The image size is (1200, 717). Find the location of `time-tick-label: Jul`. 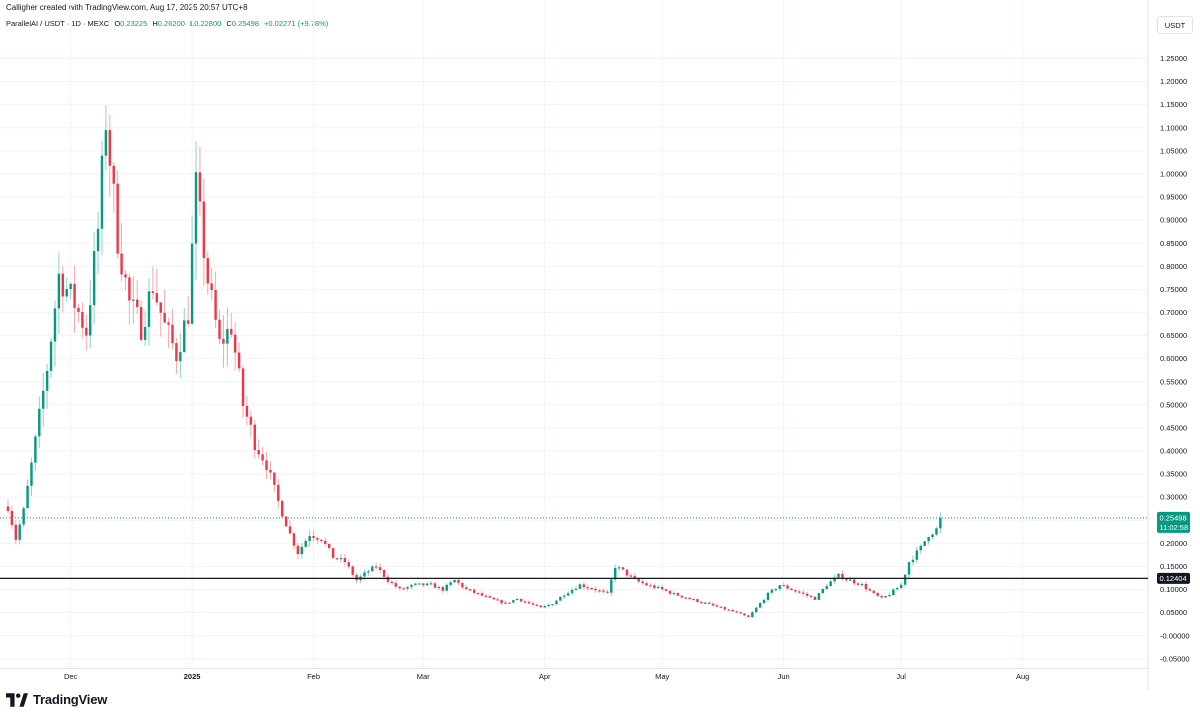

time-tick-label: Jul is located at coordinates (901, 676).